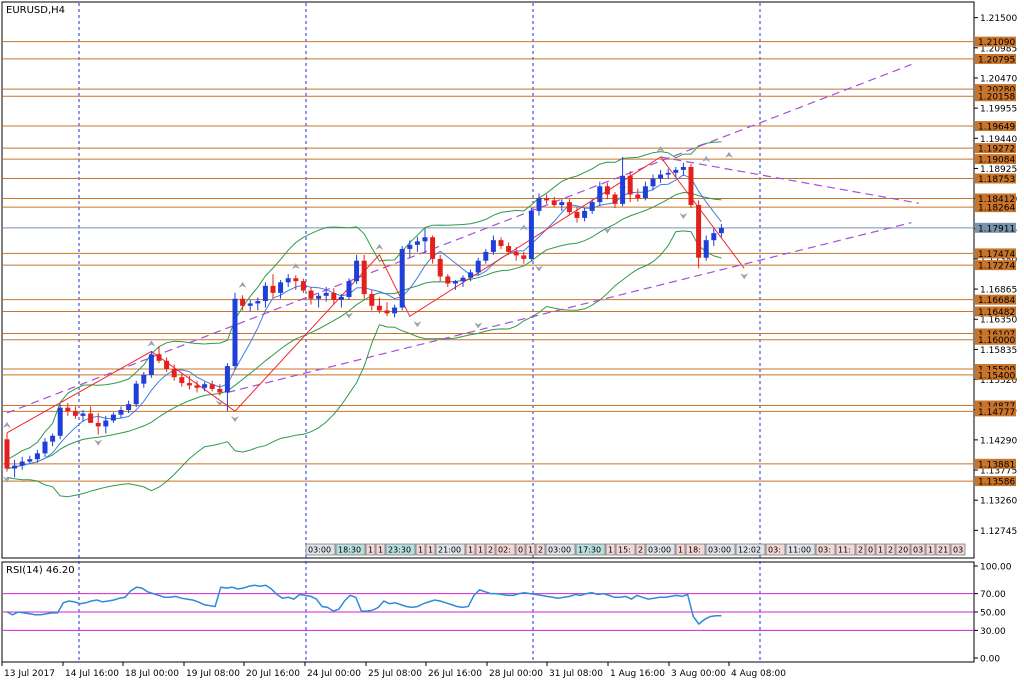 Image resolution: width=1024 pixels, height=683 pixels. Describe the element at coordinates (213, 674) in the screenshot. I see `time-tick-label: 19 Jul 08:00` at that location.